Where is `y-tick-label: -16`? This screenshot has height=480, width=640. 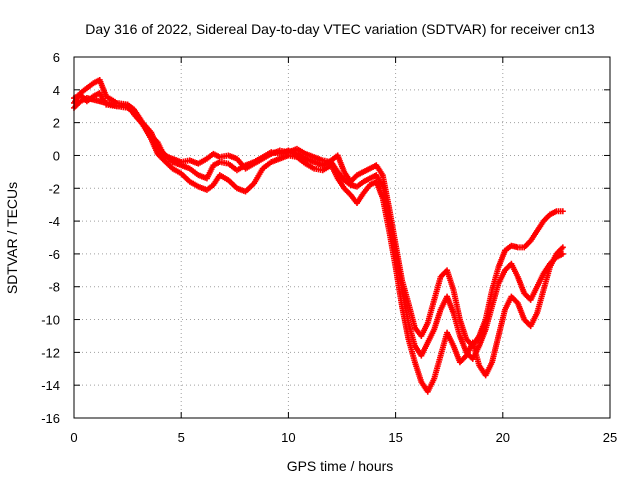 y-tick-label: -16 is located at coordinates (50, 418).